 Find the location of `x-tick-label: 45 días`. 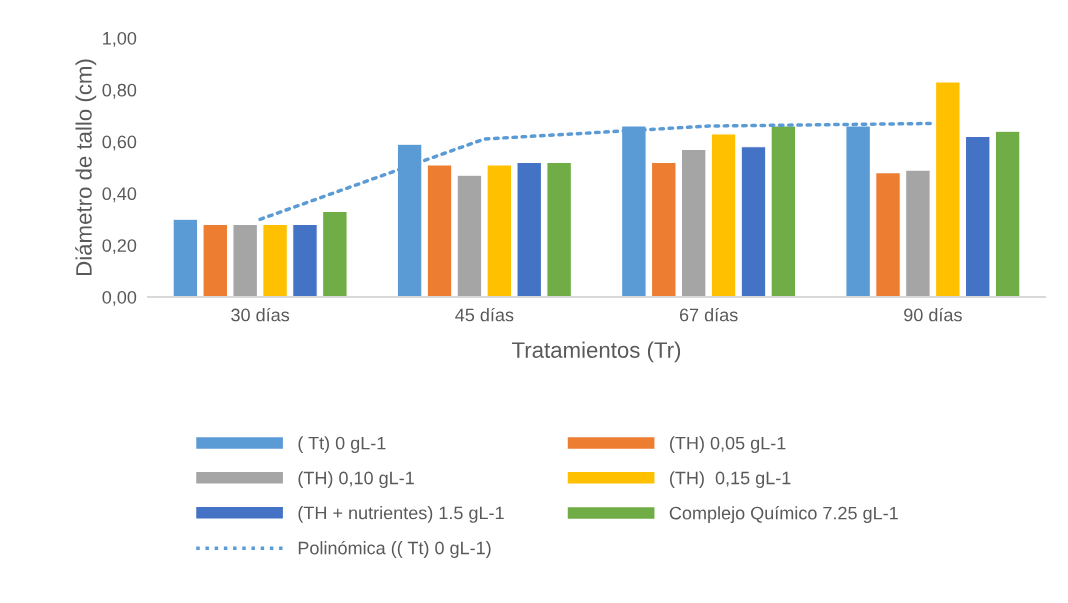

x-tick-label: 45 días is located at coordinates (484, 314).